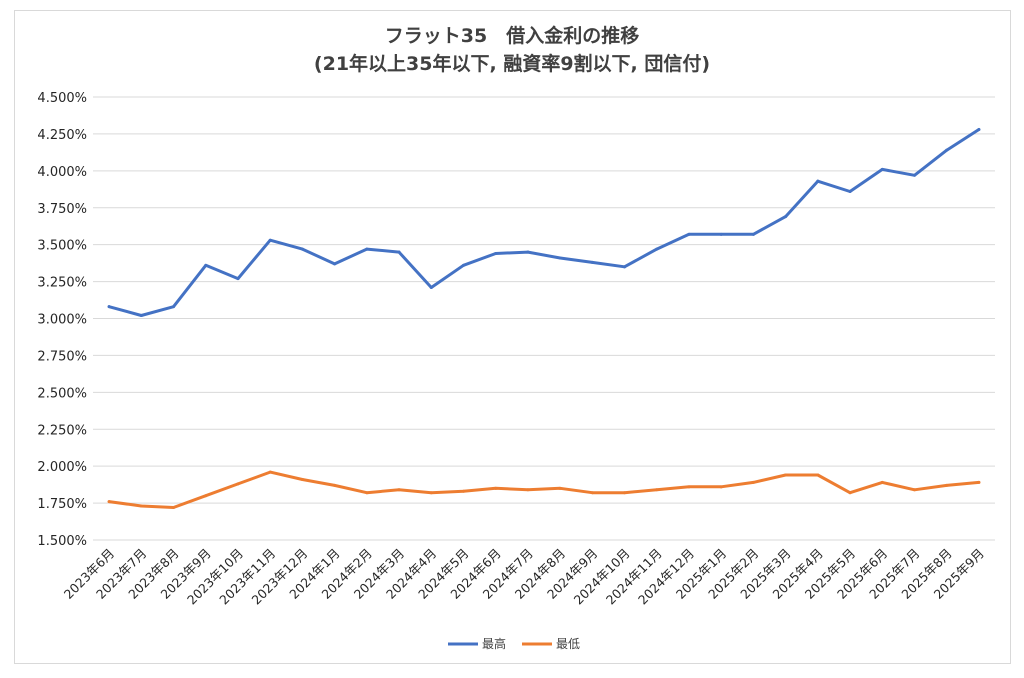 Image resolution: width=1024 pixels, height=678 pixels. What do you see at coordinates (62, 467) in the screenshot?
I see `y-tick-label: 2.000%` at bounding box center [62, 467].